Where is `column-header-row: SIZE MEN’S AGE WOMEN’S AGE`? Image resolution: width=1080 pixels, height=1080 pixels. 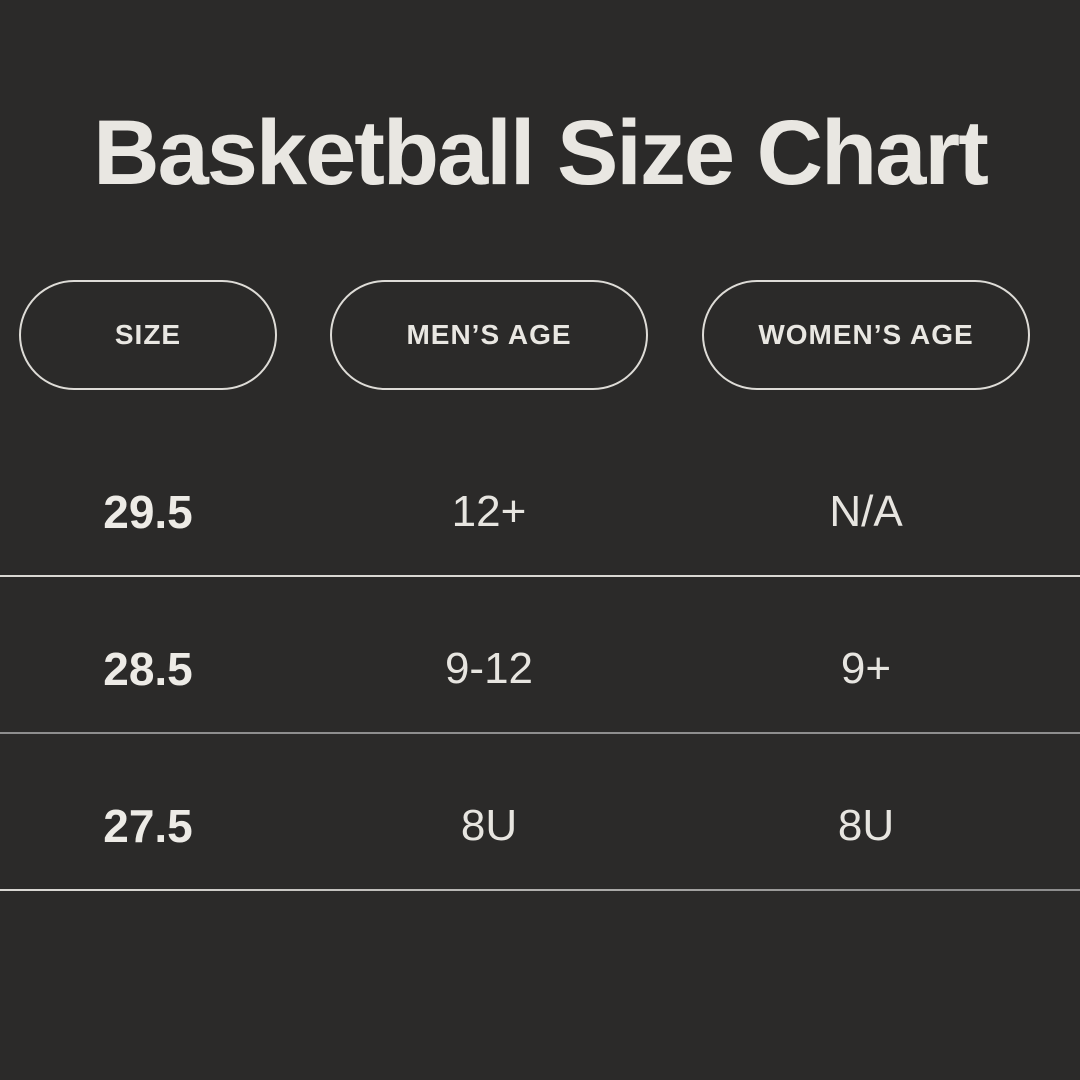 column-header-row: SIZE MEN’S AGE WOMEN’S AGE is located at coordinates (540, 335).